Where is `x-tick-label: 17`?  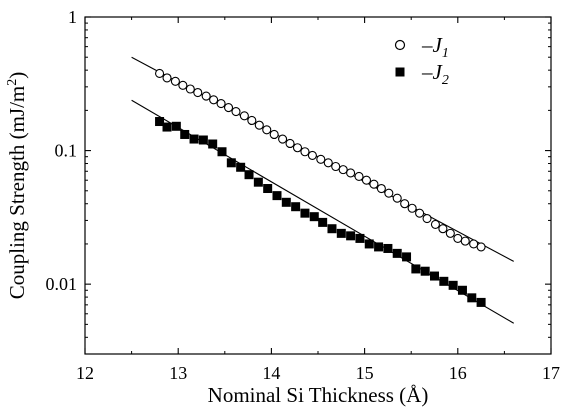
x-tick-label: 17 is located at coordinates (551, 373).